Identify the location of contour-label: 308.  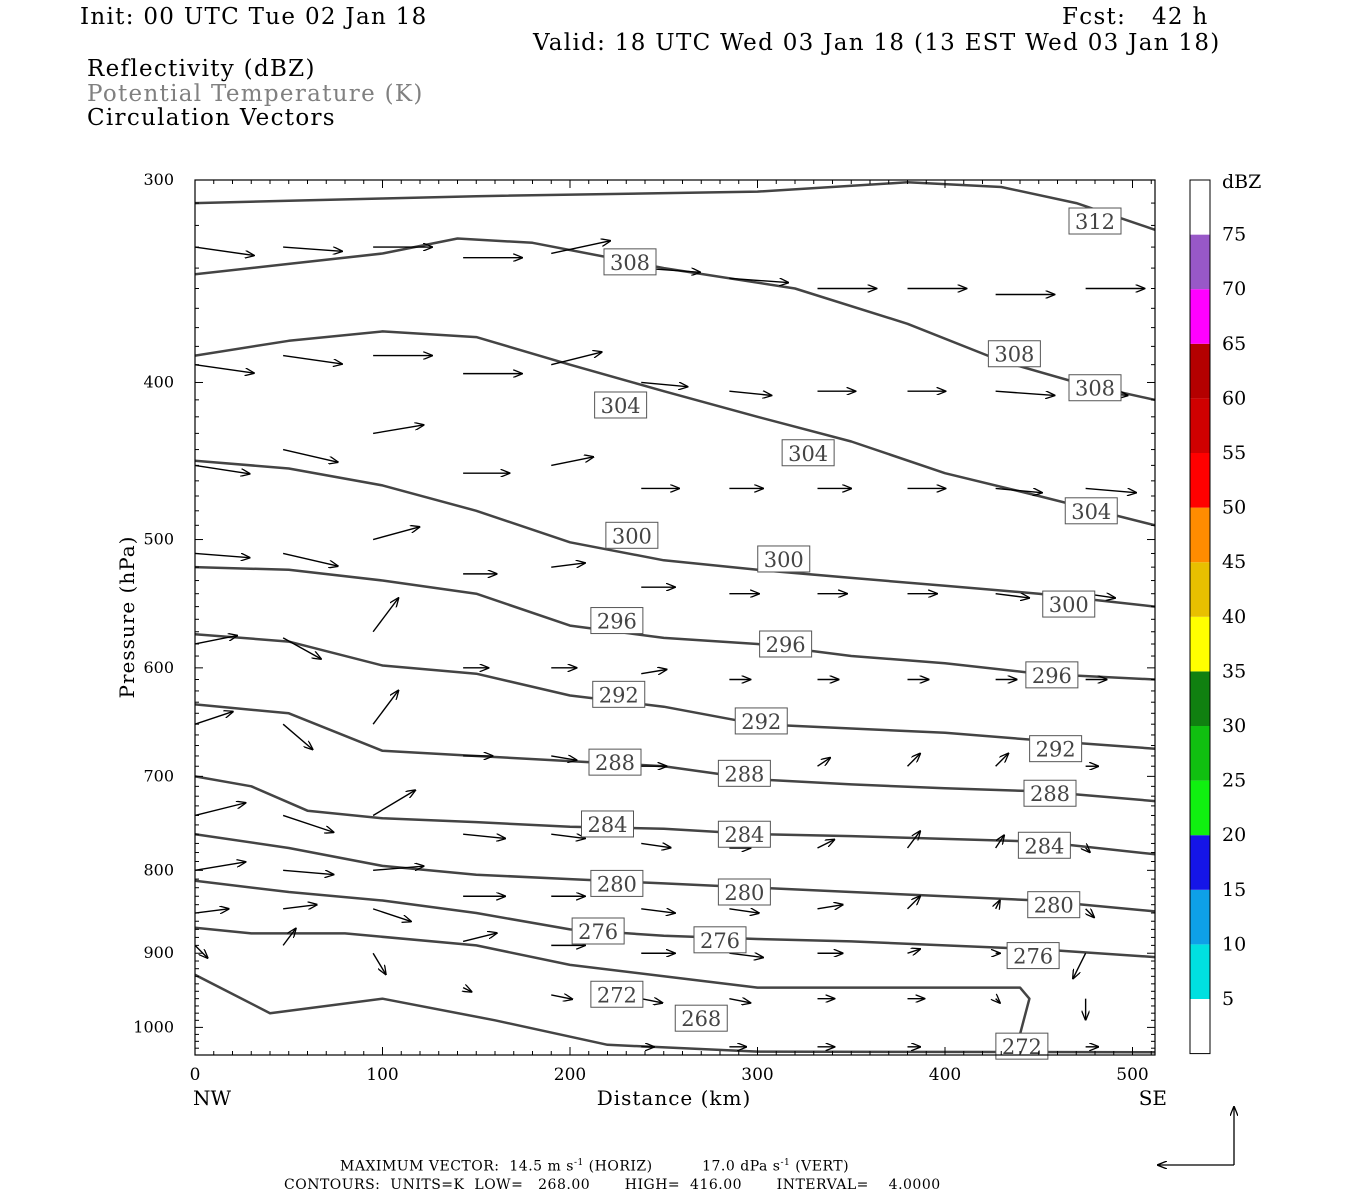
(1095, 389).